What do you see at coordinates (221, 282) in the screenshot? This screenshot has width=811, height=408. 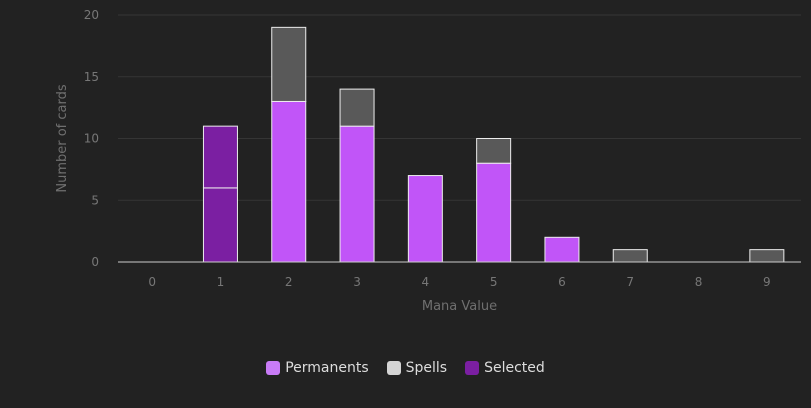 I see `x-tick-label: 1` at bounding box center [221, 282].